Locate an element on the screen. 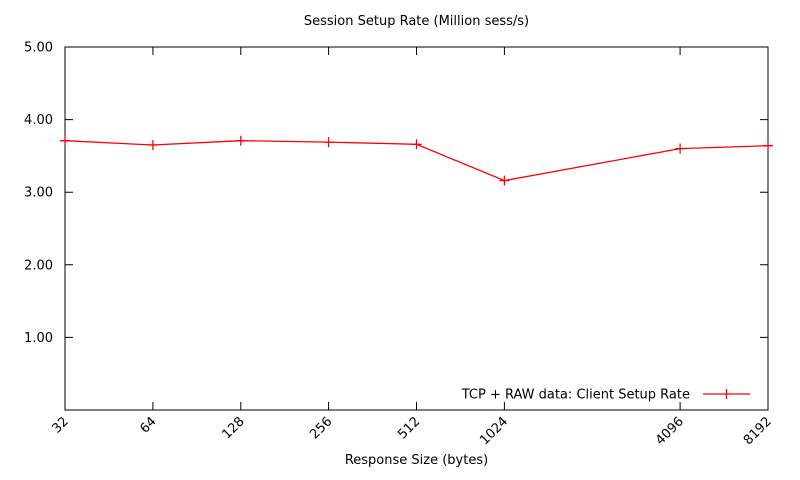 The height and width of the screenshot is (480, 800). y-tick-label: 3.00 is located at coordinates (38, 193).